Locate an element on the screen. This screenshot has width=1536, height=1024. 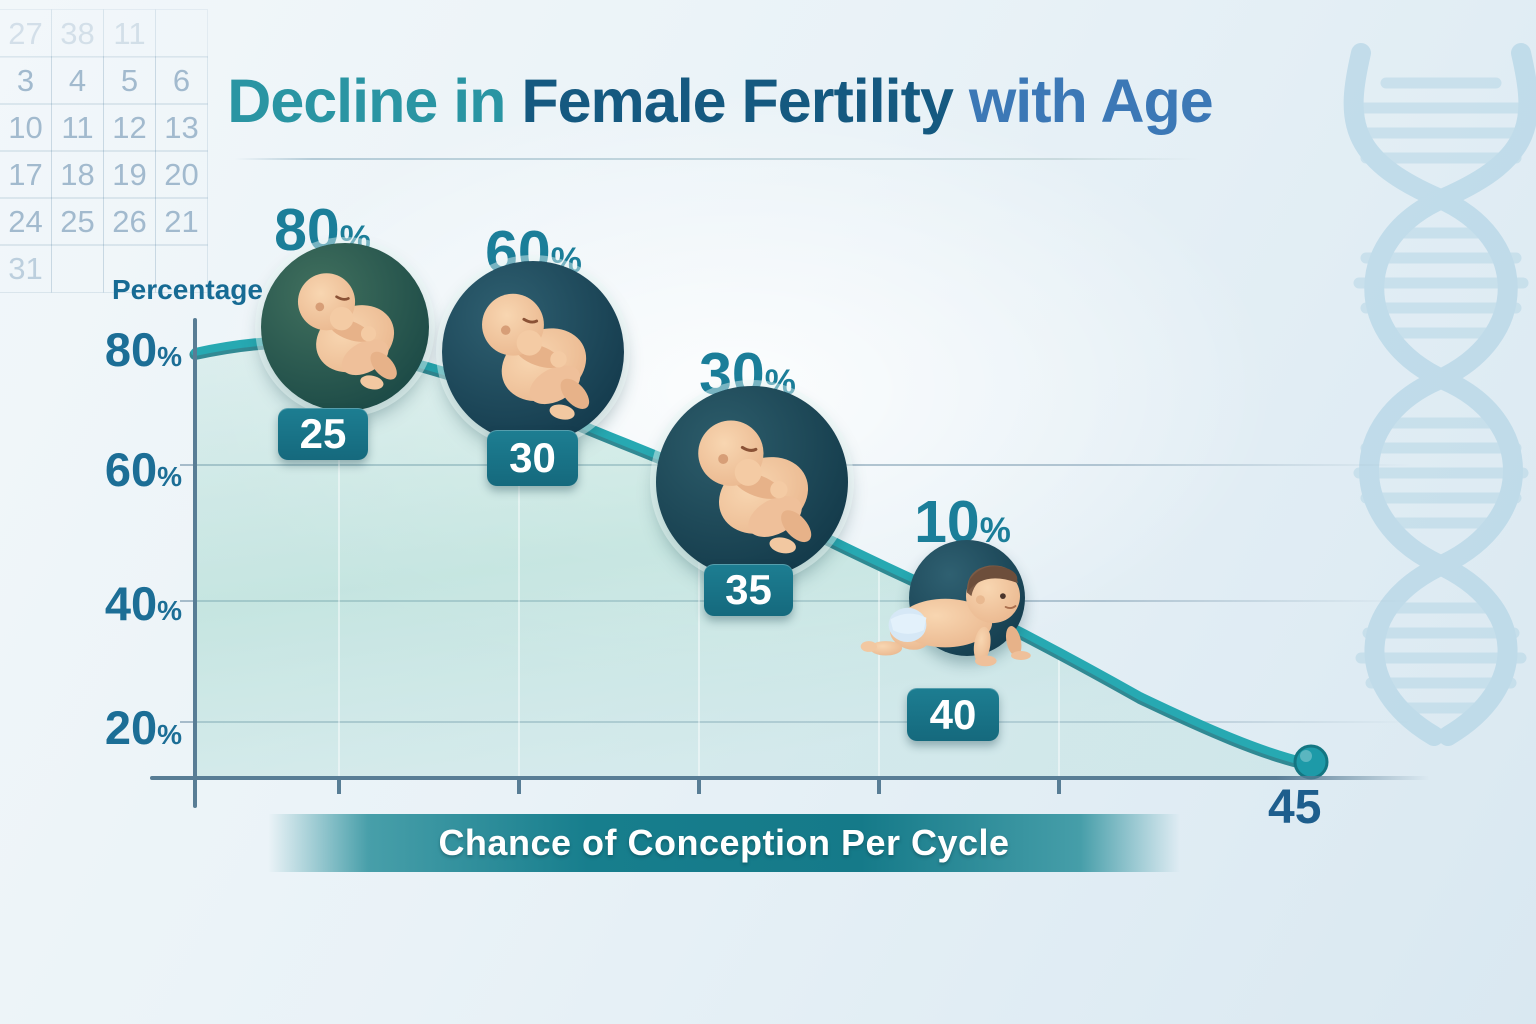
crawling-baby-icon is located at coordinates (945, 616).